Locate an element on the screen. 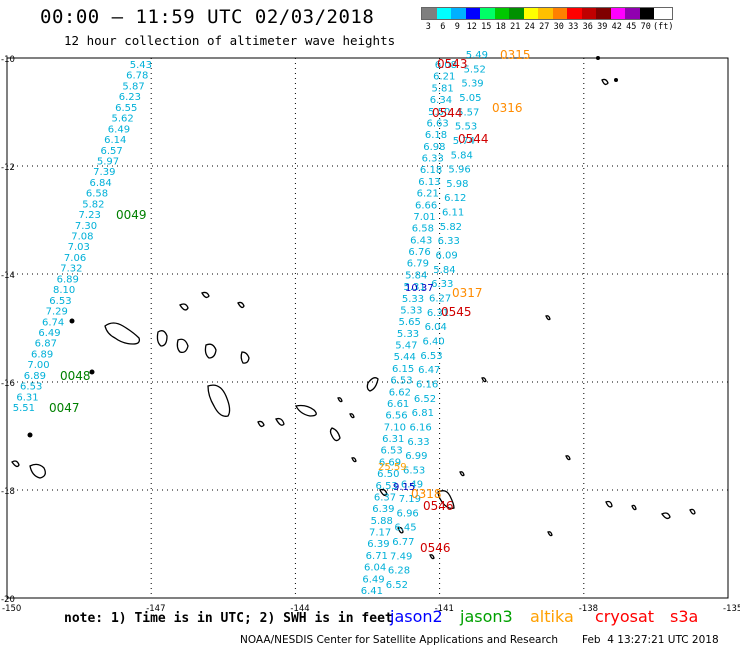 The height and width of the screenshot is (650, 740). x-tick-label: -144 is located at coordinates (299, 609).